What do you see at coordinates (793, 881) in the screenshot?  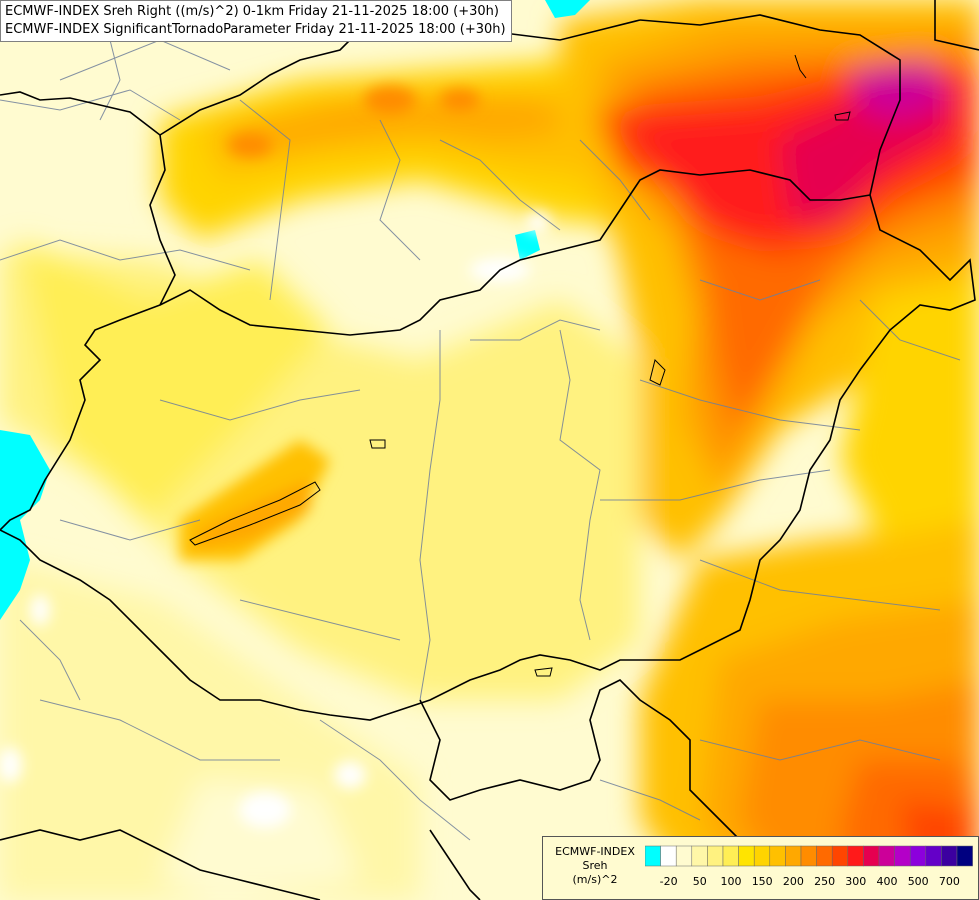 I see `legend-tick-label: 200` at bounding box center [793, 881].